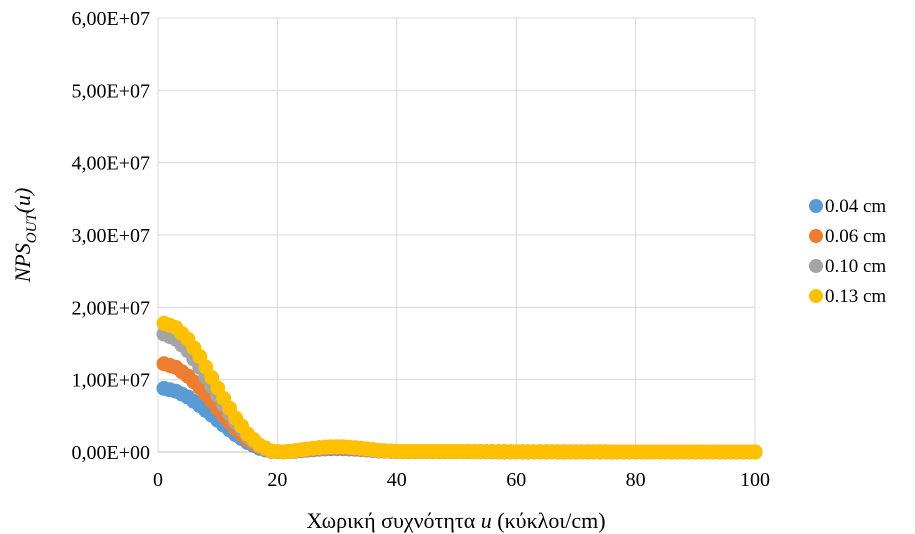  Describe the element at coordinates (855, 236) in the screenshot. I see `legend-label: 0.06 cm` at that location.